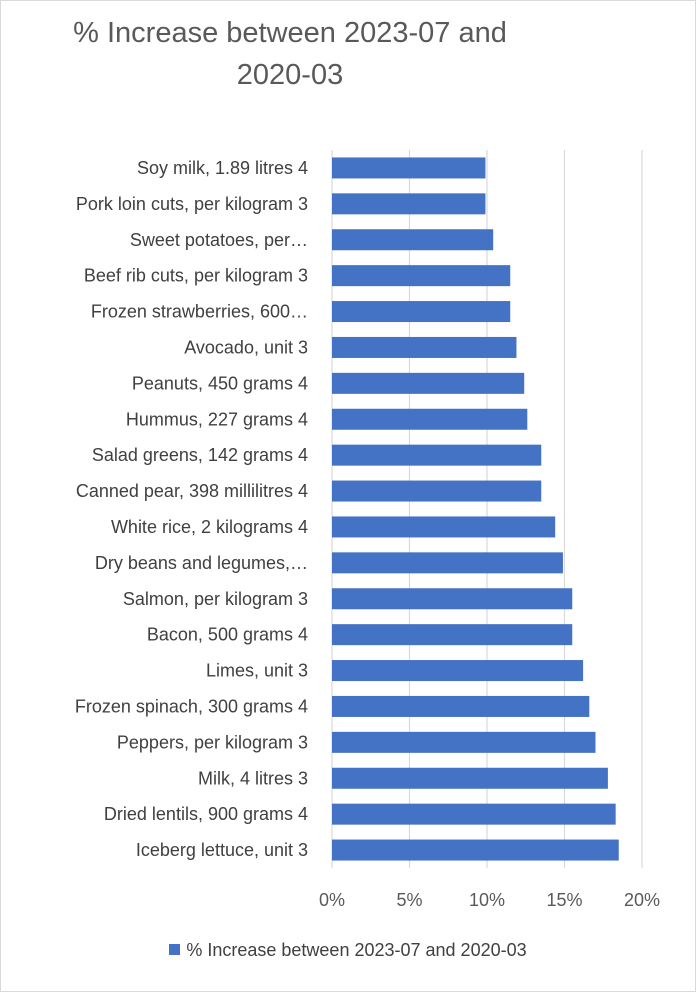 The height and width of the screenshot is (992, 696). What do you see at coordinates (290, 33) in the screenshot?
I see `chart-title-text: % Increase between 2023-07 and` at bounding box center [290, 33].